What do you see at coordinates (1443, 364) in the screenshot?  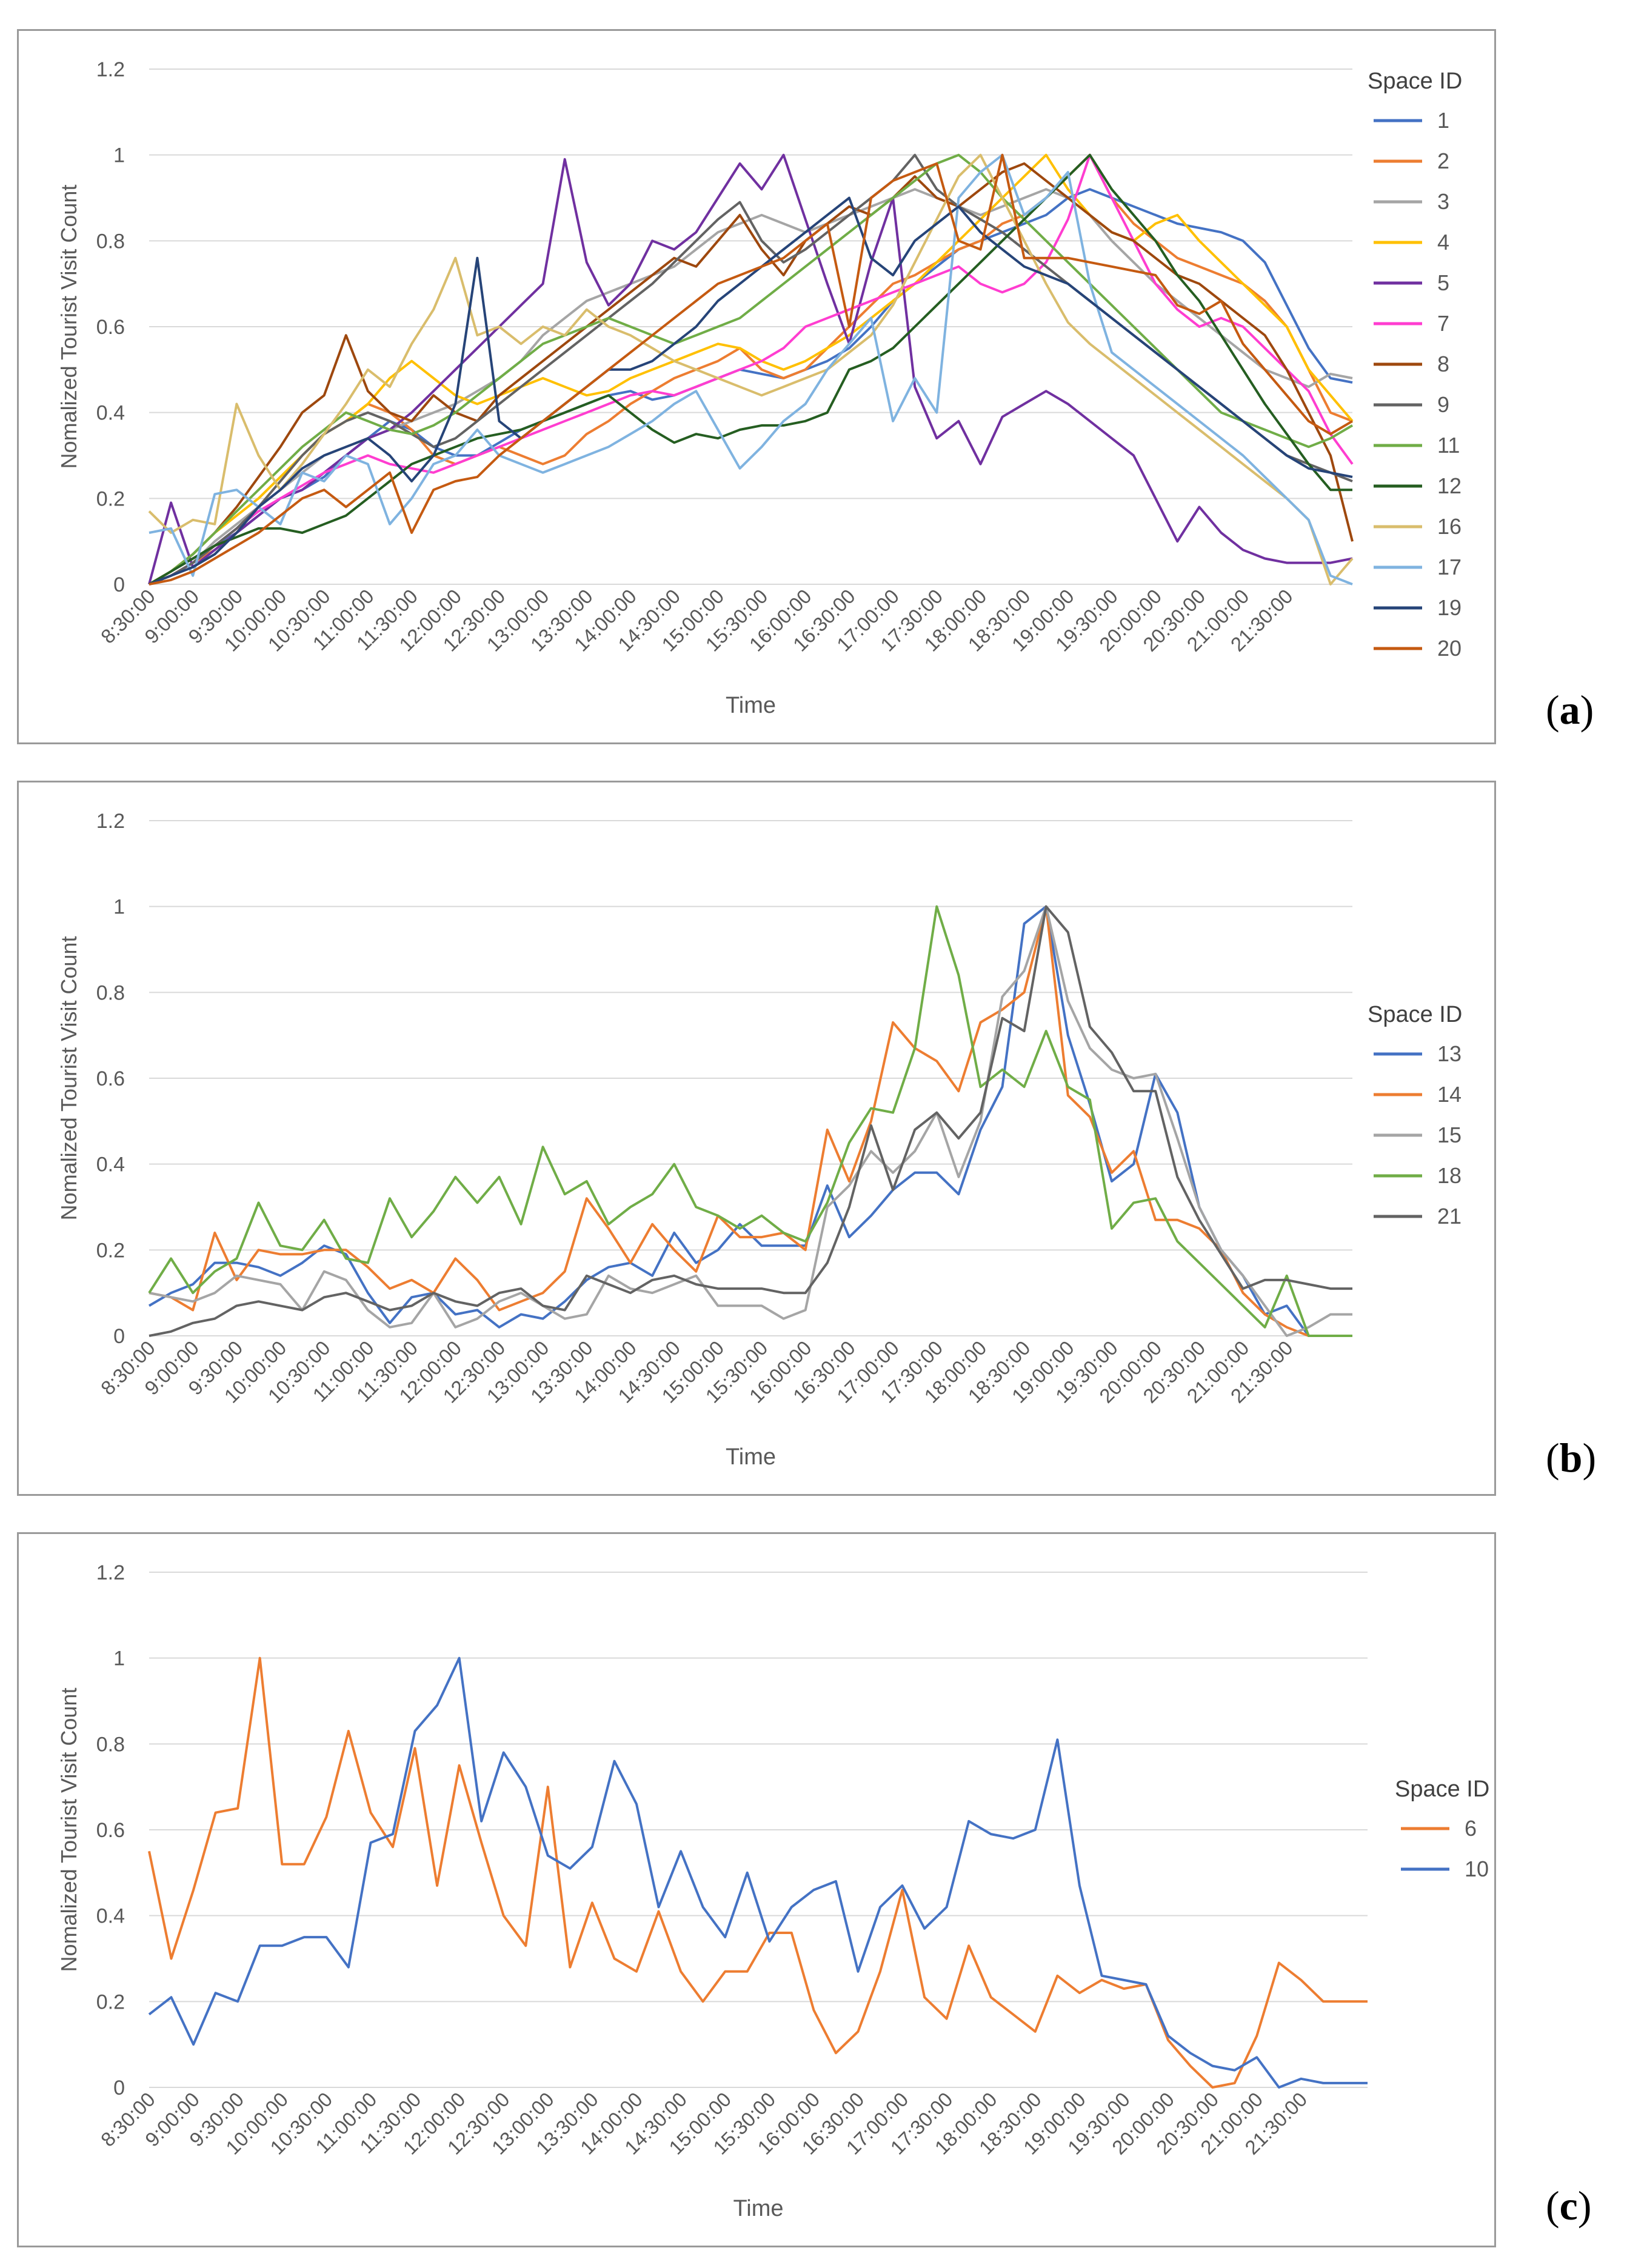 I see `ca-legend-label-8: 8` at bounding box center [1443, 364].